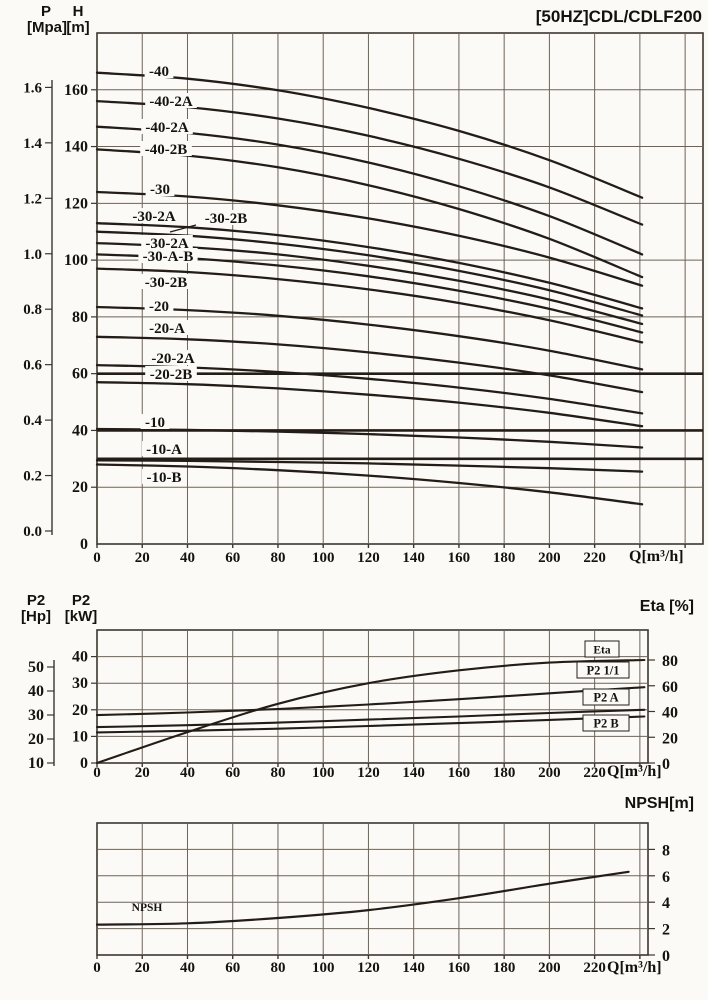 The width and height of the screenshot is (708, 1000). What do you see at coordinates (36, 600) in the screenshot?
I see `hp-axis-symbol: P2` at bounding box center [36, 600].